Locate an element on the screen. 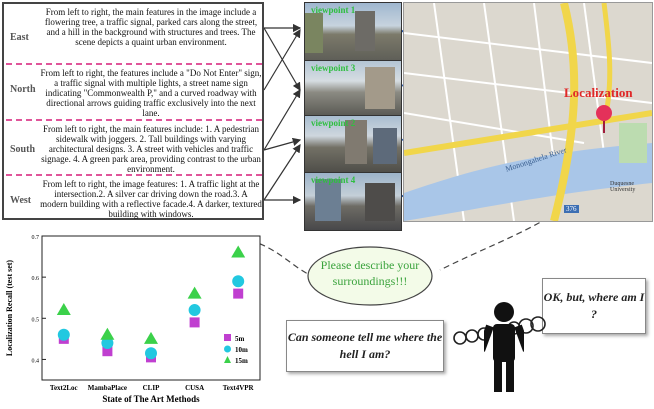 Image resolution: width=654 pixels, height=409 pixels. river is located at coordinates (528, 182).